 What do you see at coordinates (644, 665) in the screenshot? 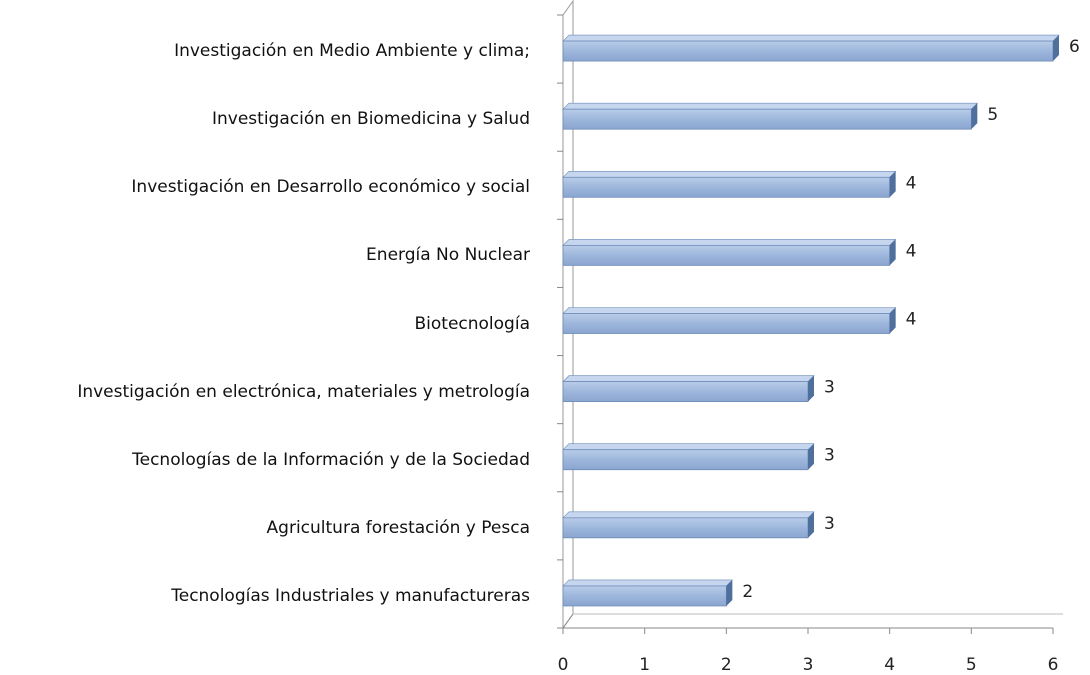
I see `x-tick-label: 1` at bounding box center [644, 665].